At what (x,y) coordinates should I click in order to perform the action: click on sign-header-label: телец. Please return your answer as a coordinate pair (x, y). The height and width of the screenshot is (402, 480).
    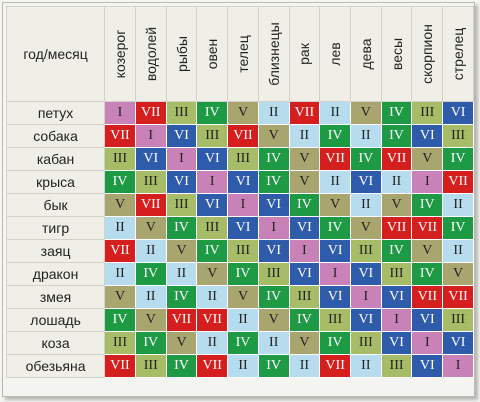
    Looking at the image, I should click on (243, 54).